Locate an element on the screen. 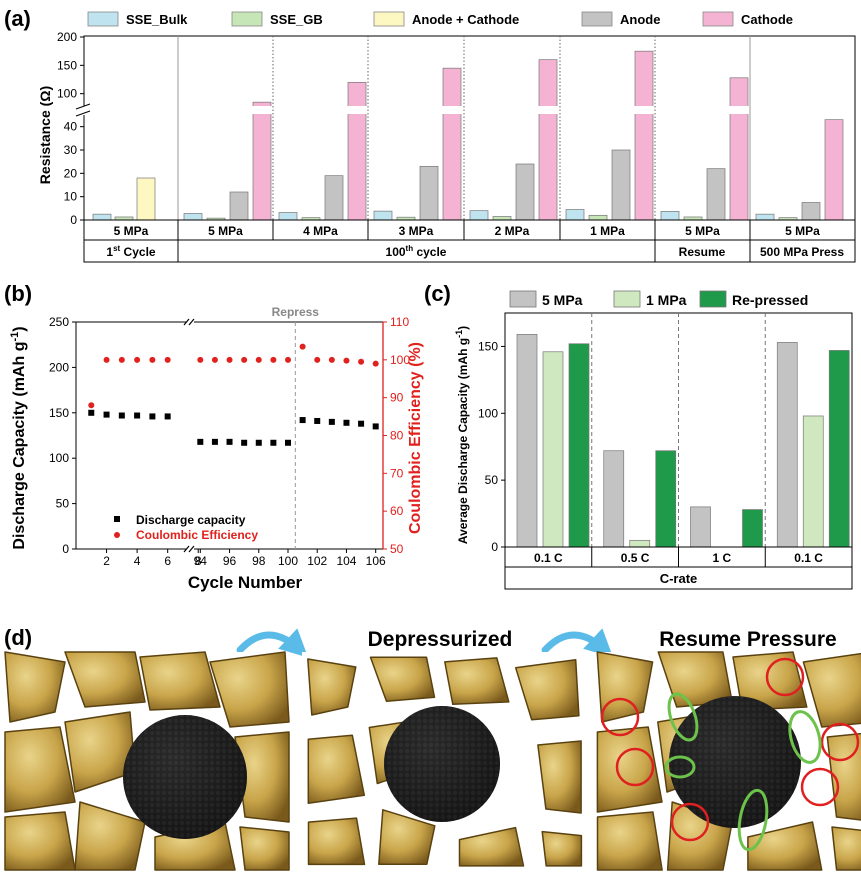 The height and width of the screenshot is (876, 861). x-tick-label-b: 4 is located at coordinates (137, 561).